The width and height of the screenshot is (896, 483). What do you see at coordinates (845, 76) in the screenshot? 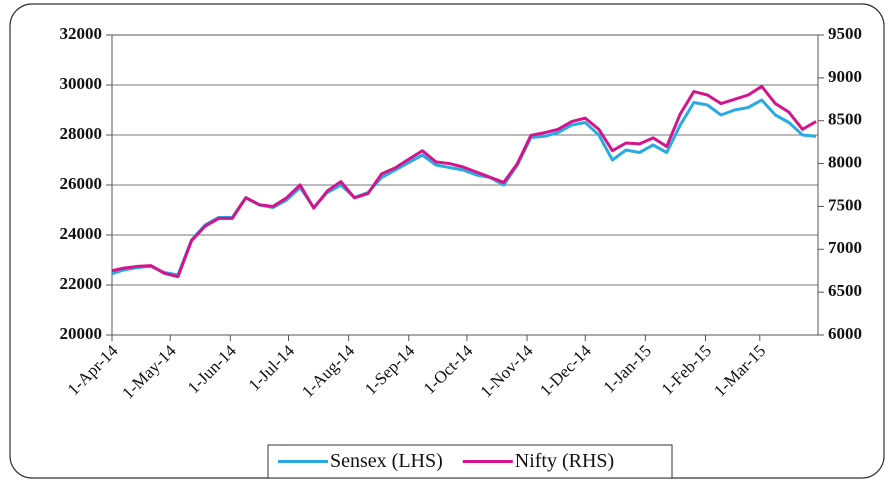
I see `y2-tick-label: 9000` at bounding box center [845, 76].